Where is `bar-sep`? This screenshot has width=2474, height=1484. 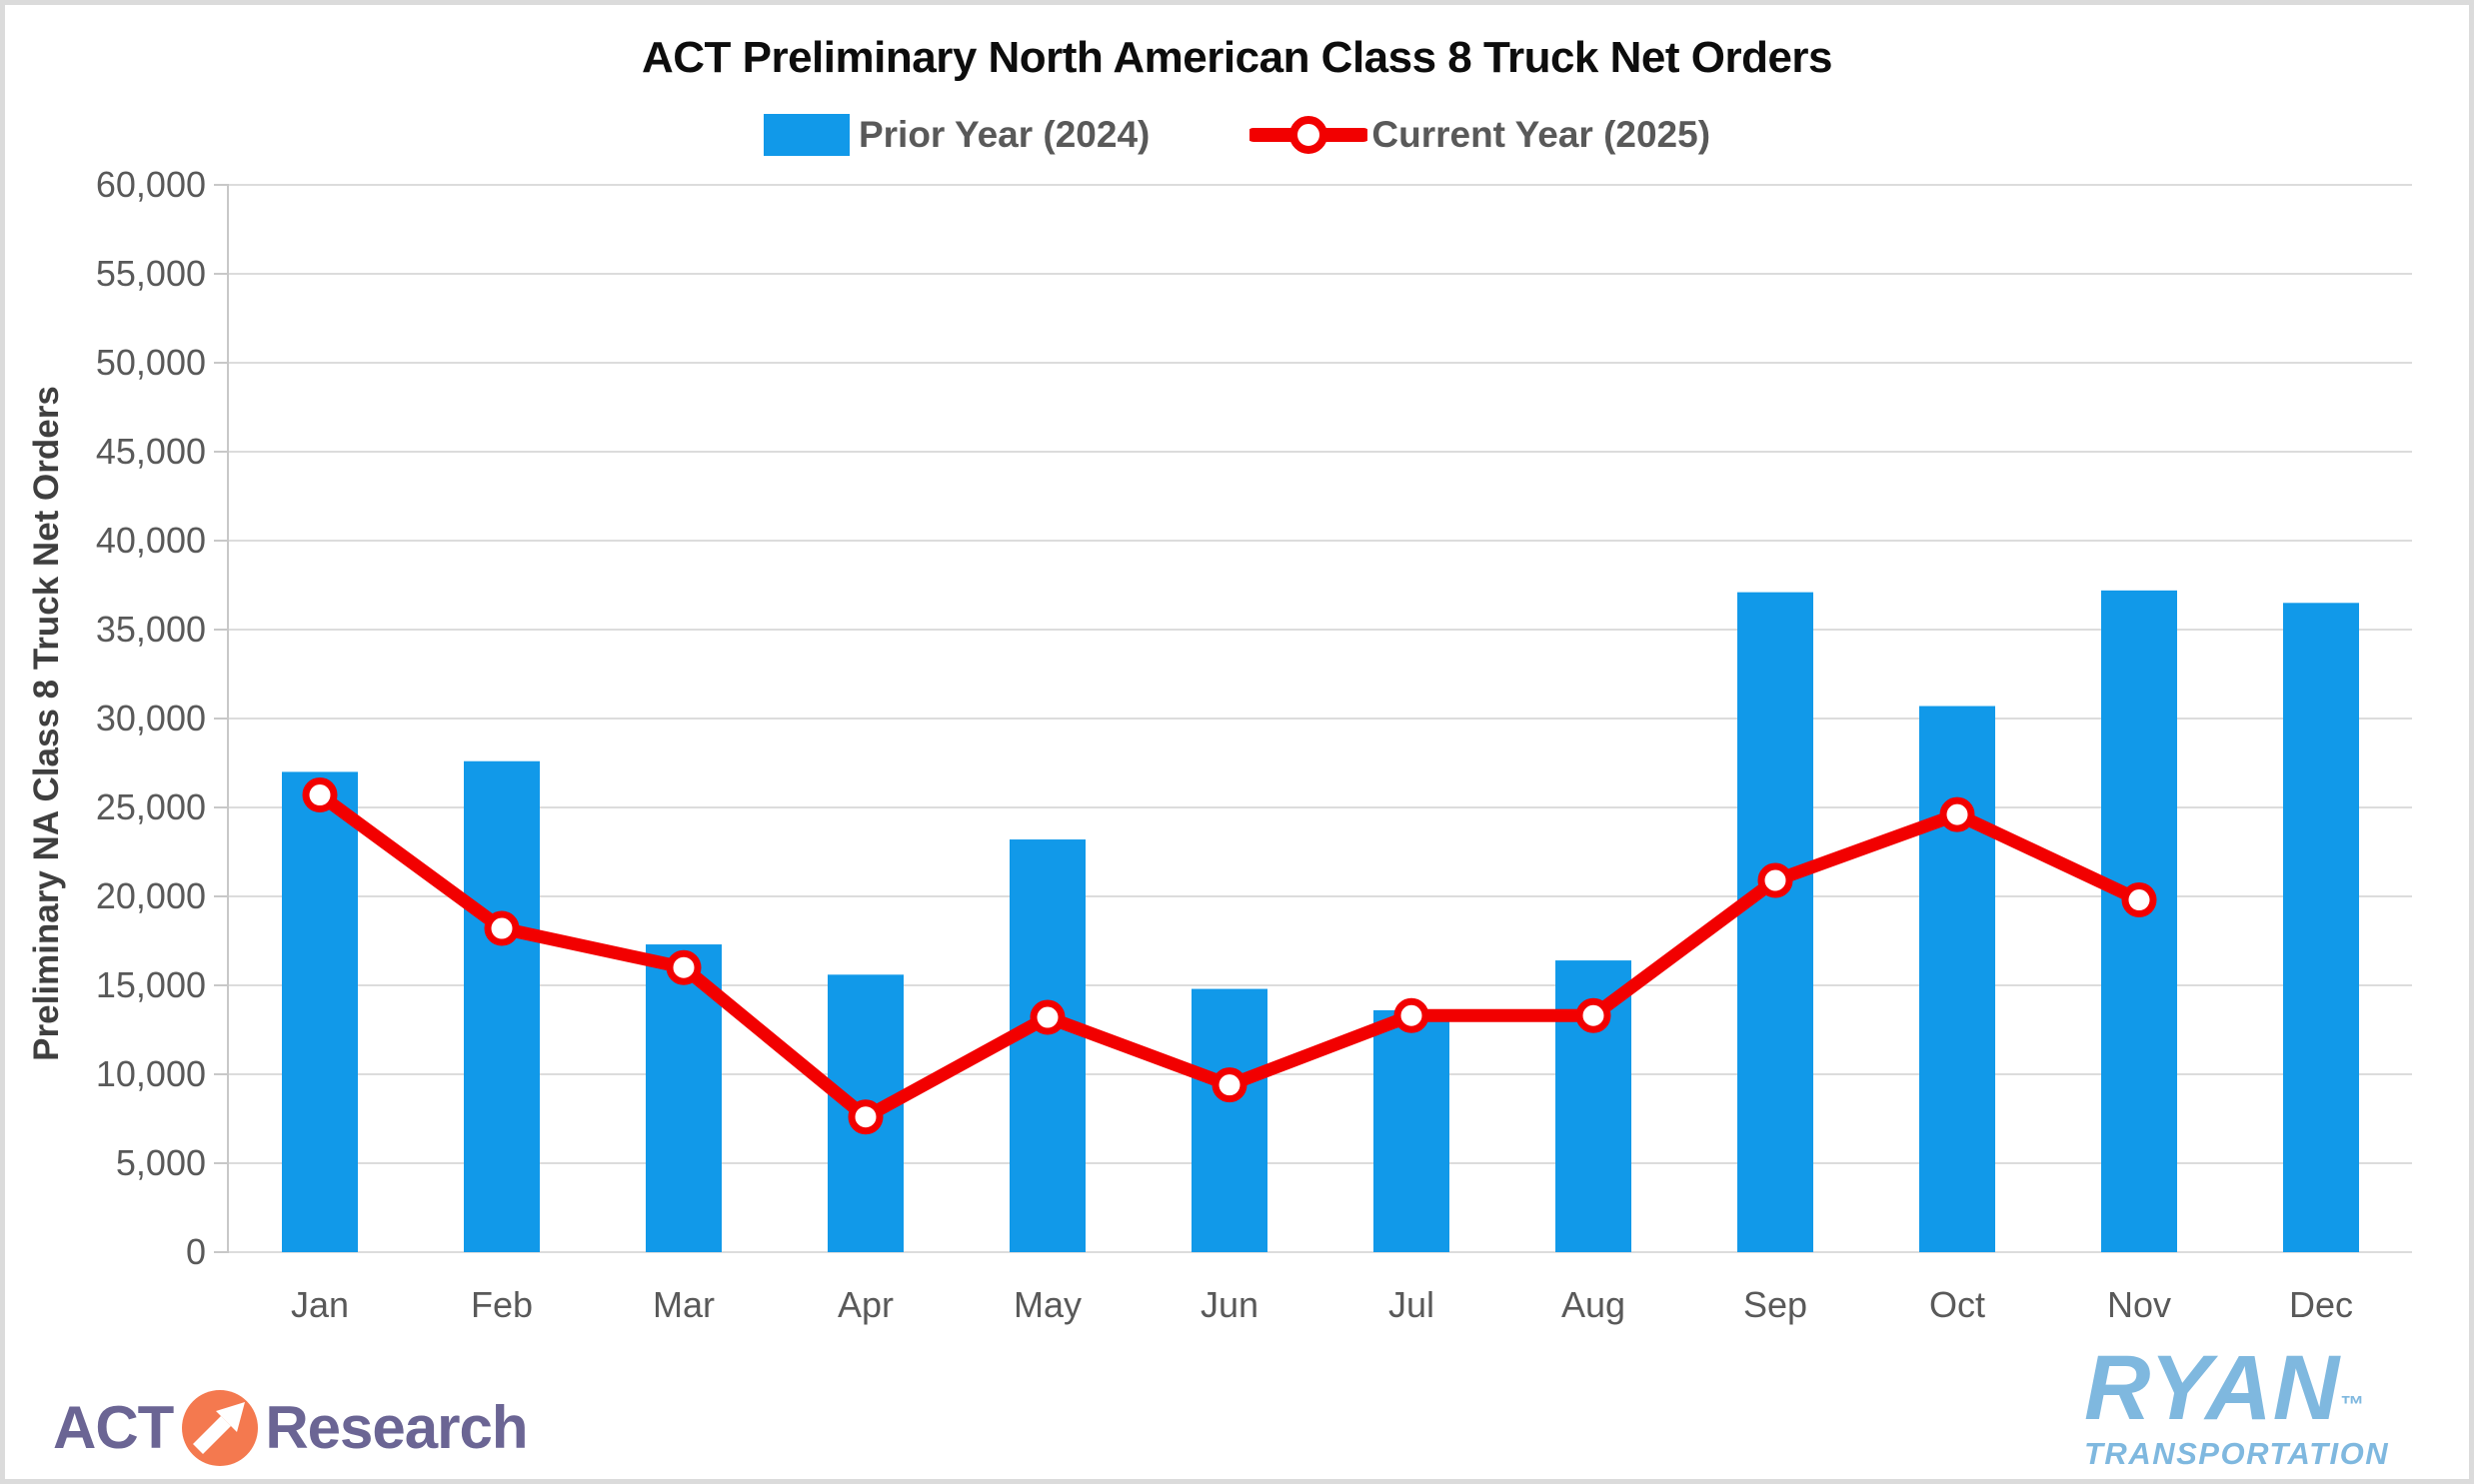
bar-sep is located at coordinates (1775, 922).